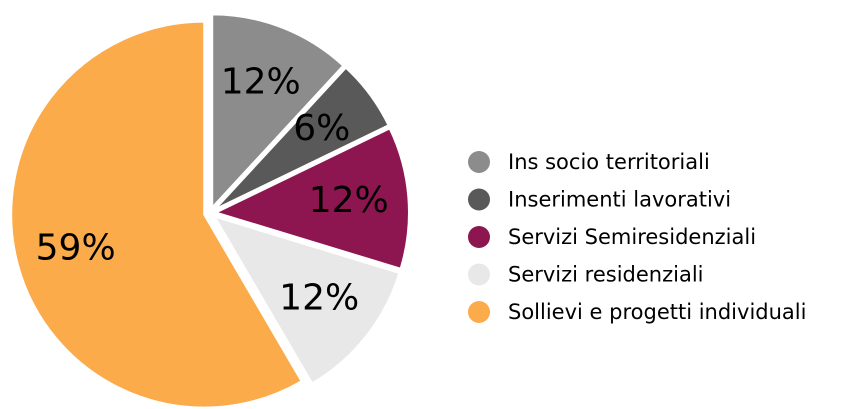 The image size is (857, 409). Describe the element at coordinates (321, 128) in the screenshot. I see `slice-label: 6%` at that location.